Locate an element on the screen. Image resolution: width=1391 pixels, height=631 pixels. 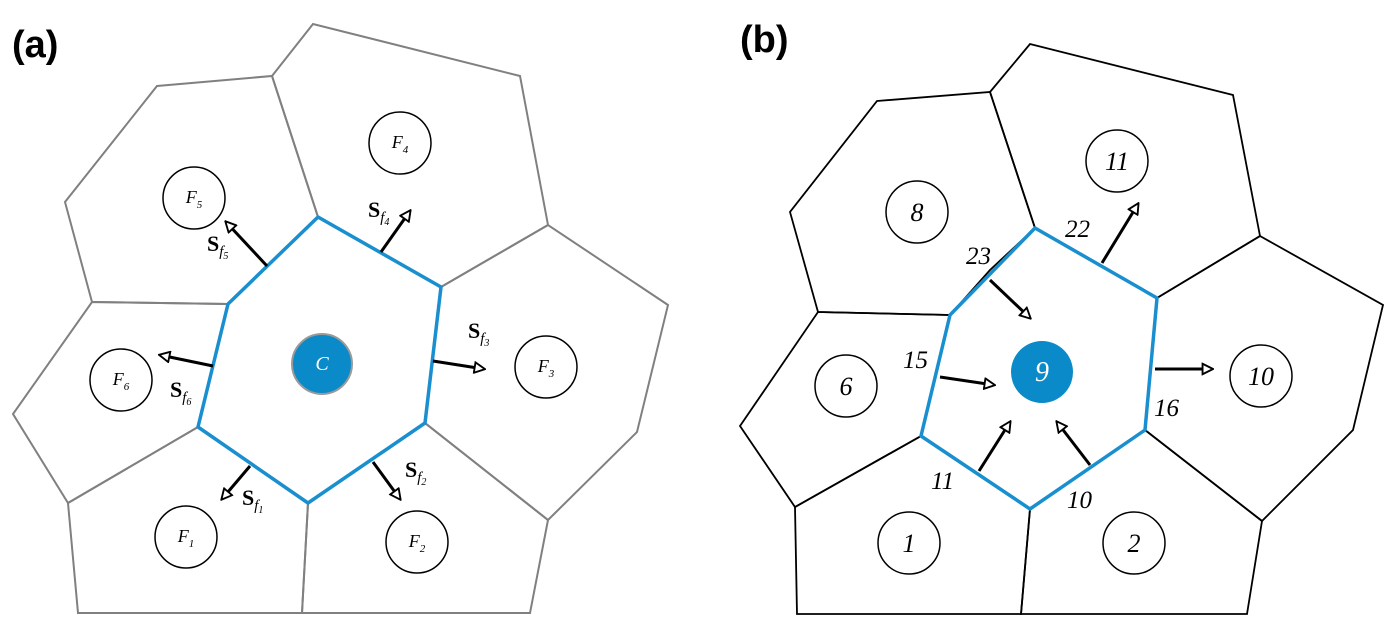
svg-text: 10 is located at coordinates (1261, 376).